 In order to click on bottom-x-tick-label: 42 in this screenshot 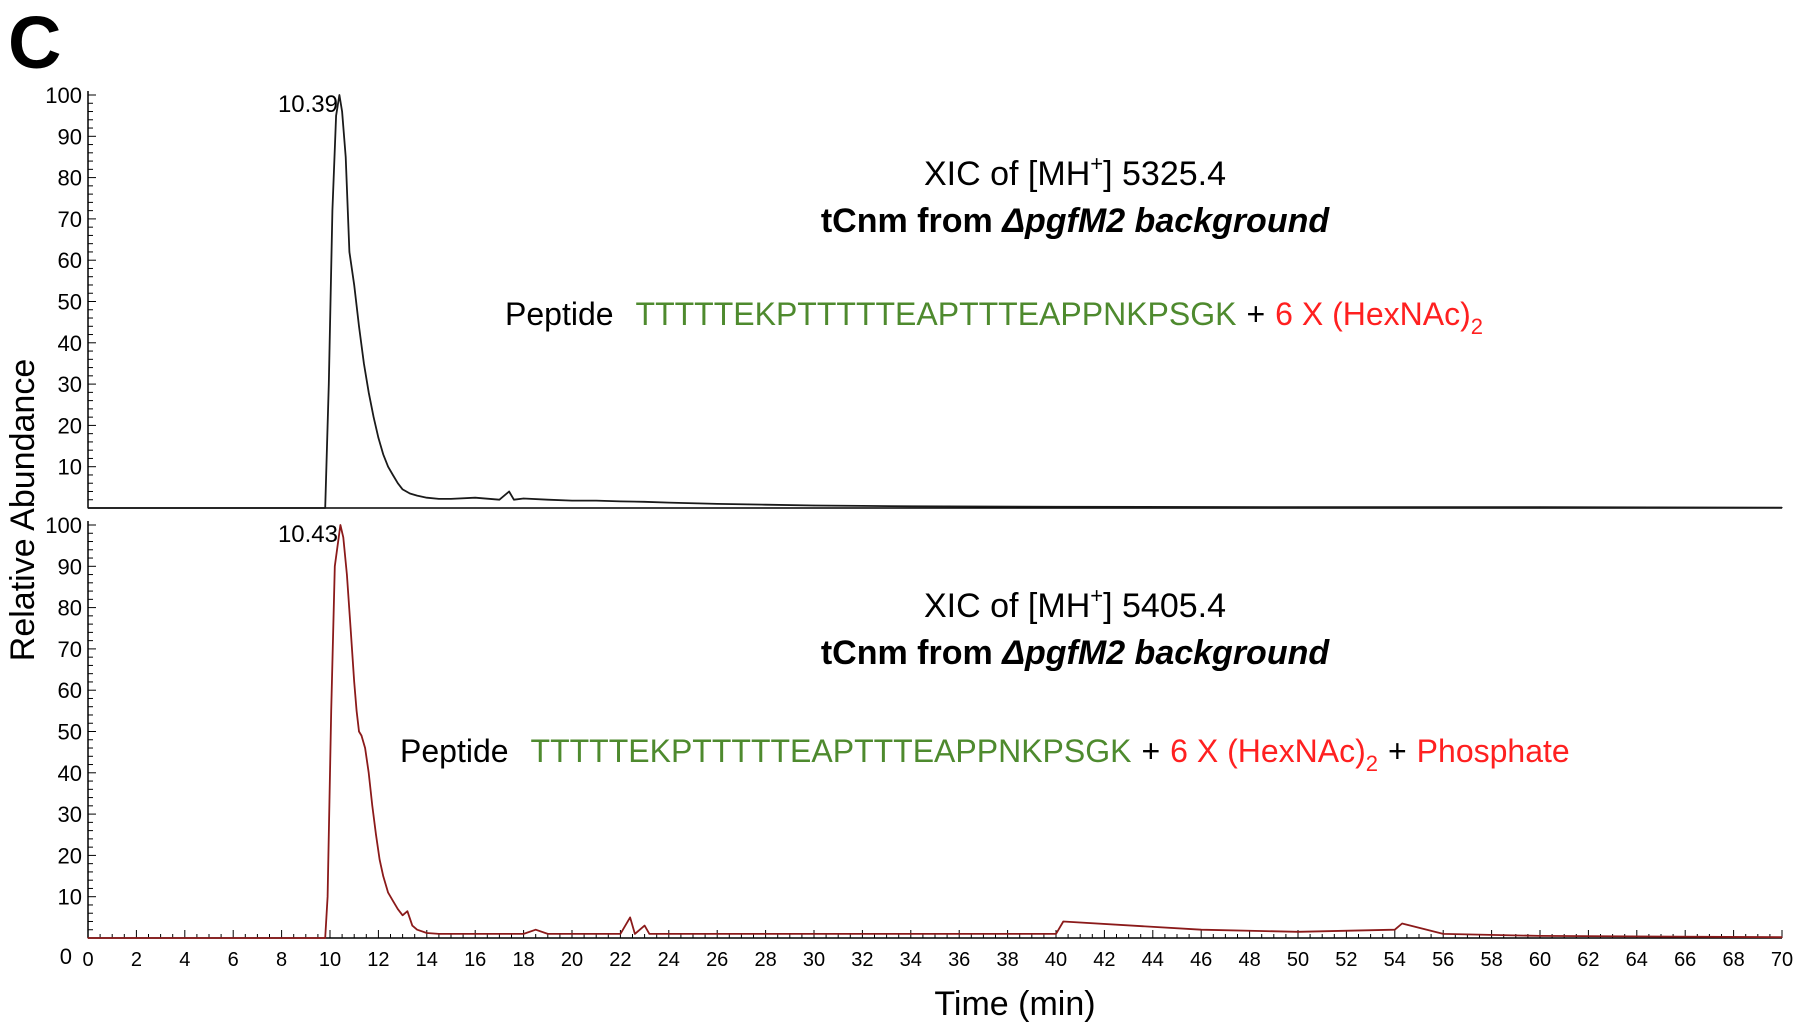, I will do `click(1104, 960)`.